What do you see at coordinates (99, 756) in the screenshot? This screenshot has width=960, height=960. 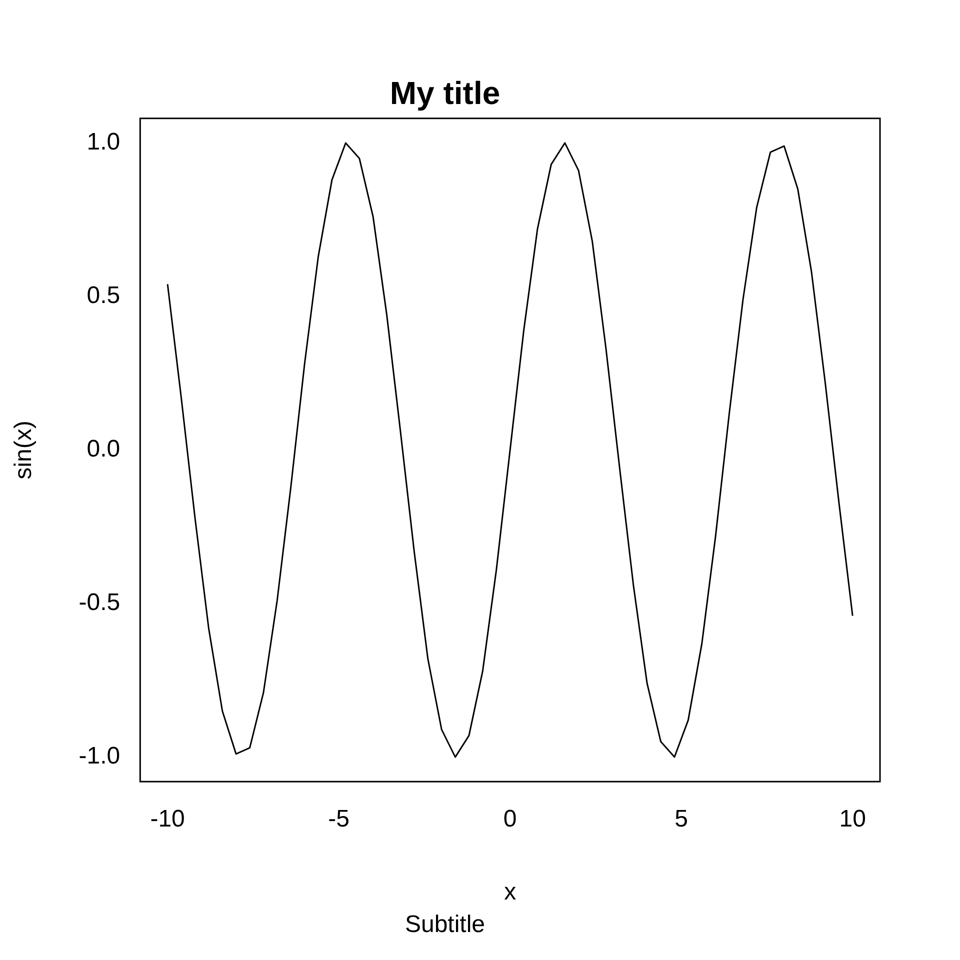 I see `y-tick-label: -1.0` at bounding box center [99, 756].